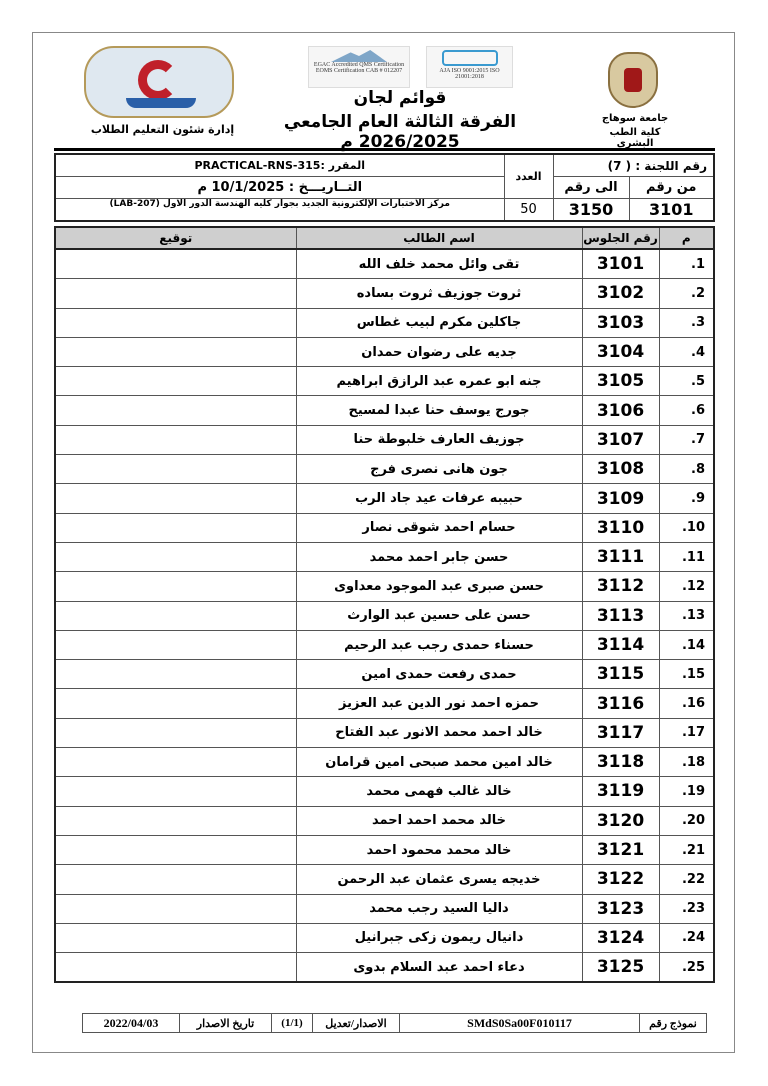 The image size is (768, 1086). I want to click on student-affairs-logo, so click(159, 82).